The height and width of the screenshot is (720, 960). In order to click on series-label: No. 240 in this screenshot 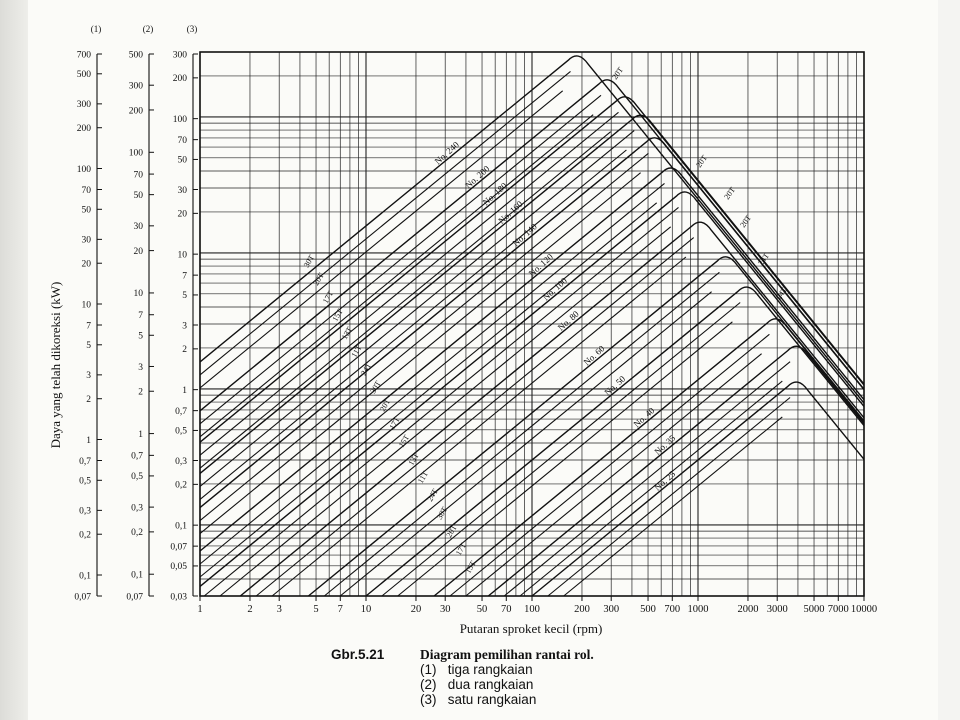, I will do `click(447, 152)`.